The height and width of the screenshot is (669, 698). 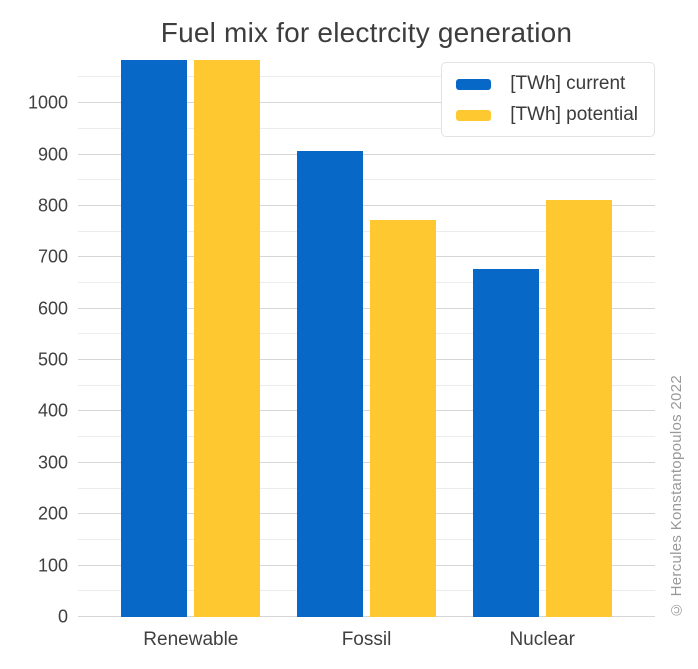 What do you see at coordinates (52, 359) in the screenshot?
I see `y-tick-label-500: 500` at bounding box center [52, 359].